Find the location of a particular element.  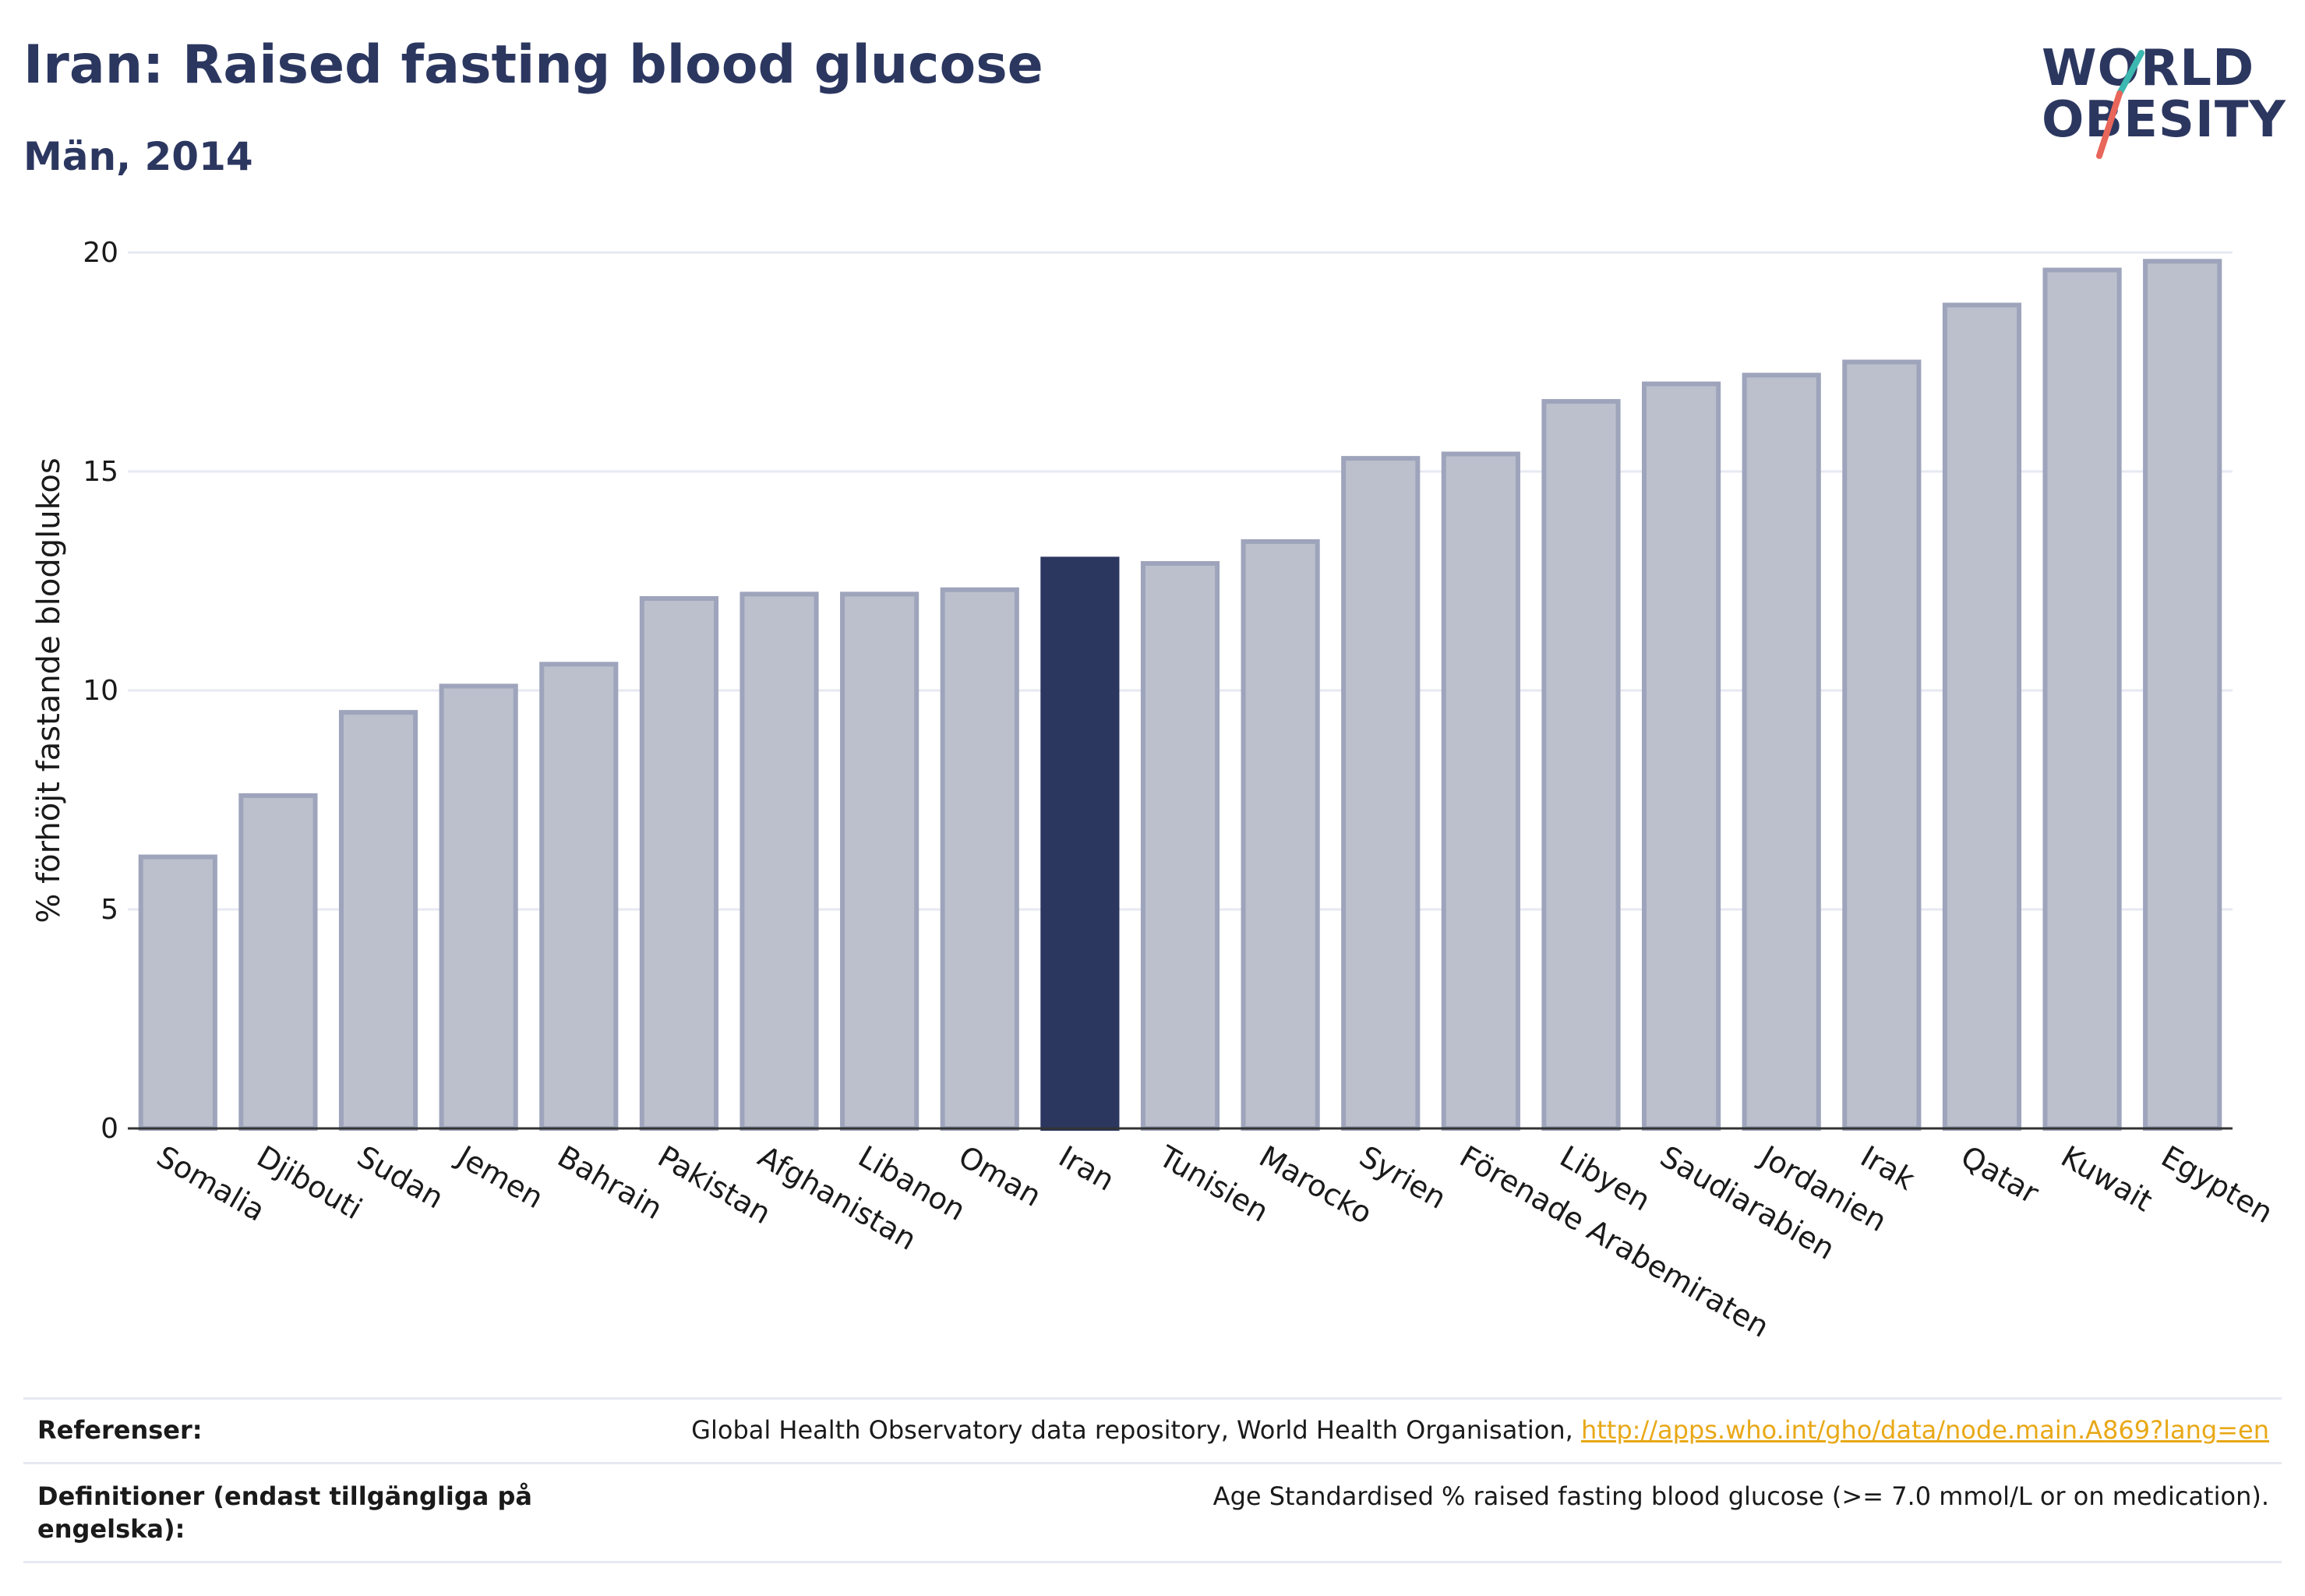

x-tick-label: Somalia is located at coordinates (211, 1183).